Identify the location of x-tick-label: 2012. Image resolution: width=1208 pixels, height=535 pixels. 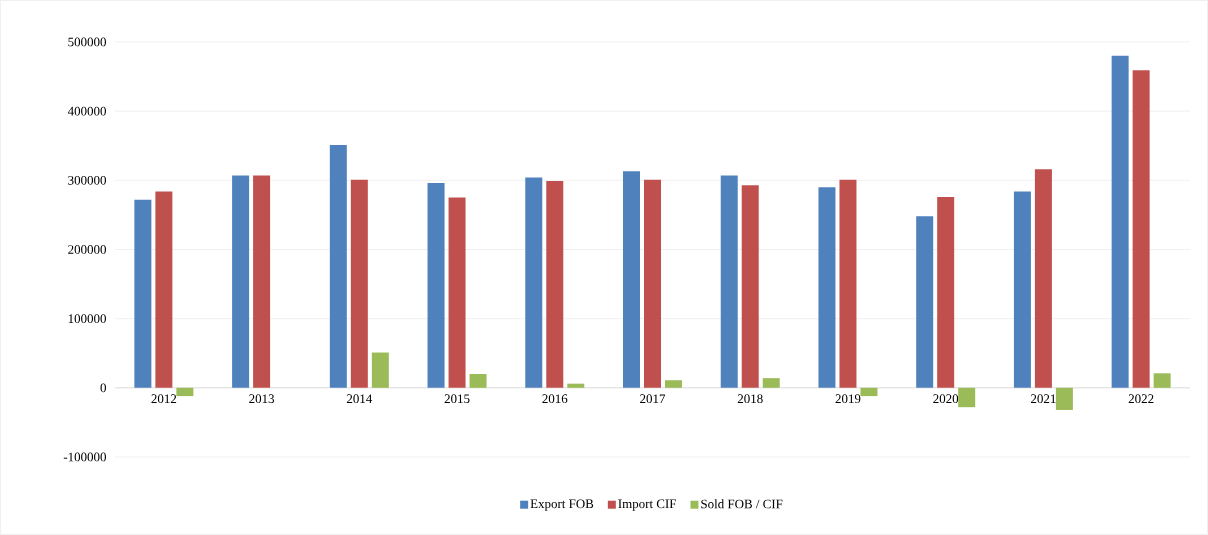
(164, 399).